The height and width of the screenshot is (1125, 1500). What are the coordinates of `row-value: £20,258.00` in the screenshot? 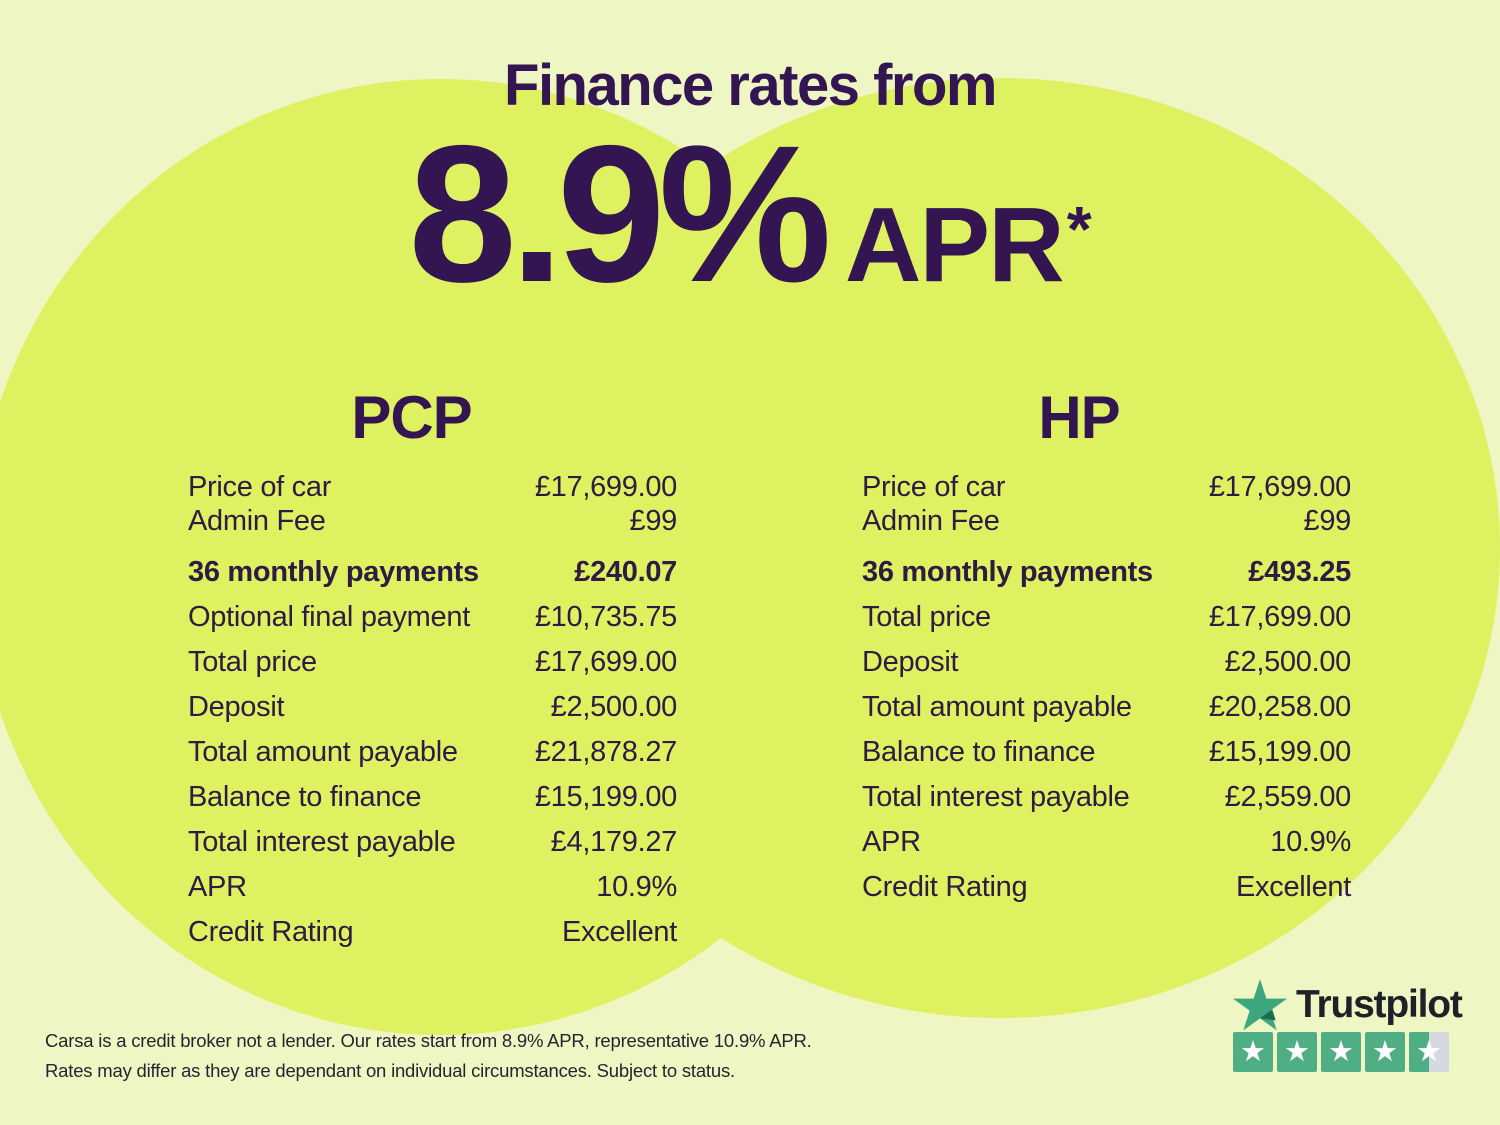 It's located at (1279, 707).